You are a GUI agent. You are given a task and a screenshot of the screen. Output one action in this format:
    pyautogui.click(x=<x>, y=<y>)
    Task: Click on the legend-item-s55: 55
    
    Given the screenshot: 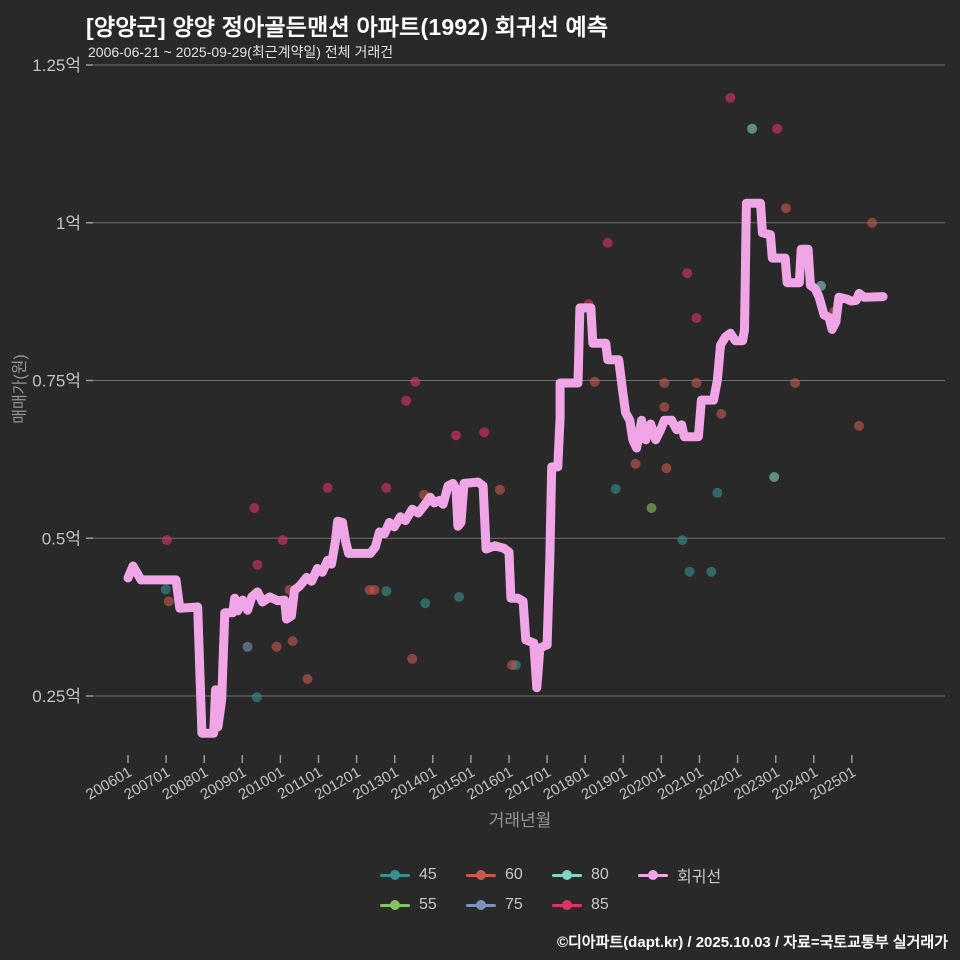 What is the action you would take?
    pyautogui.click(x=423, y=905)
    